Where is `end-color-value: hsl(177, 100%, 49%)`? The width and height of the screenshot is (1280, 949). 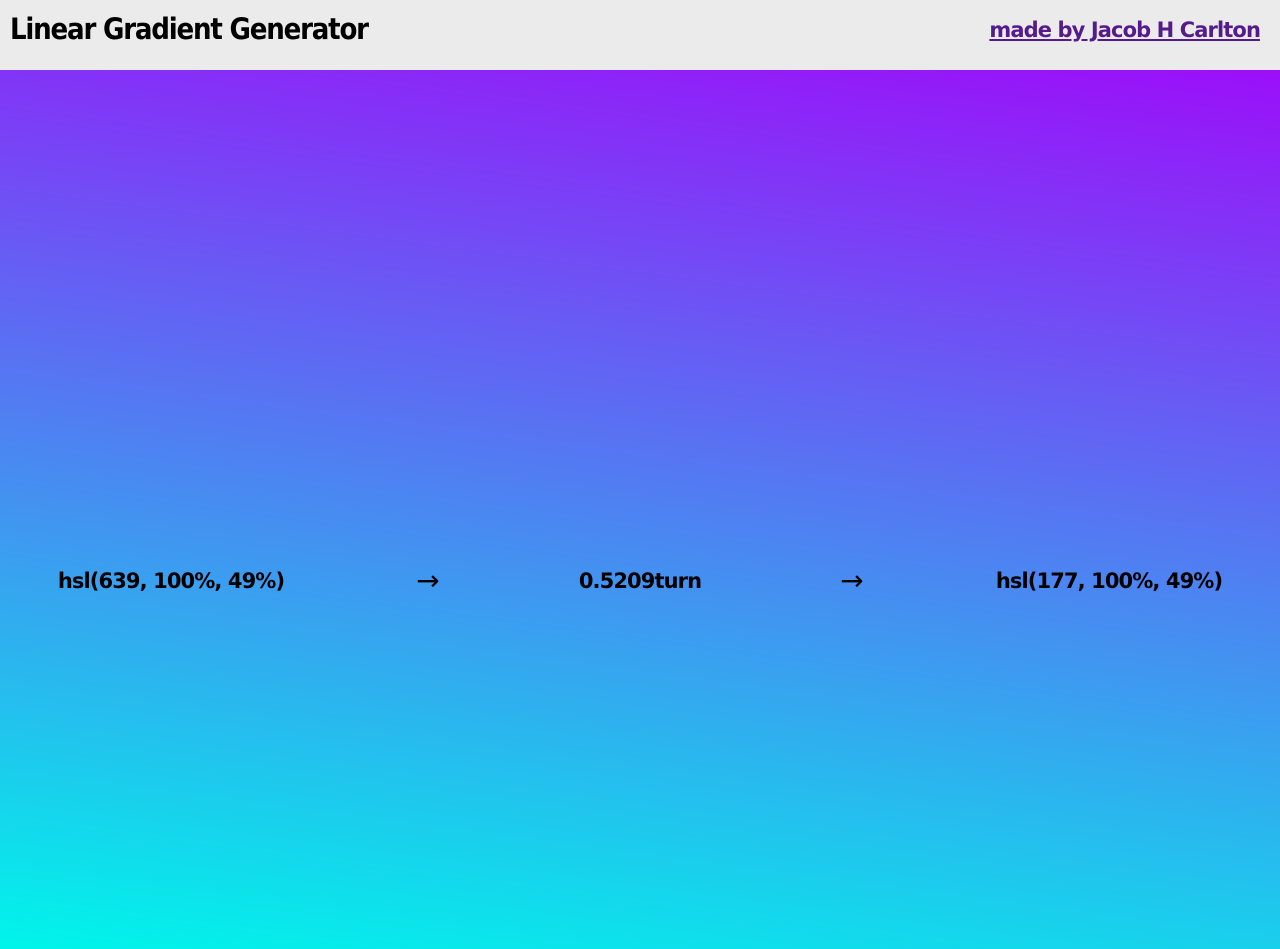
end-color-value: hsl(177, 100%, 49%) is located at coordinates (1109, 581).